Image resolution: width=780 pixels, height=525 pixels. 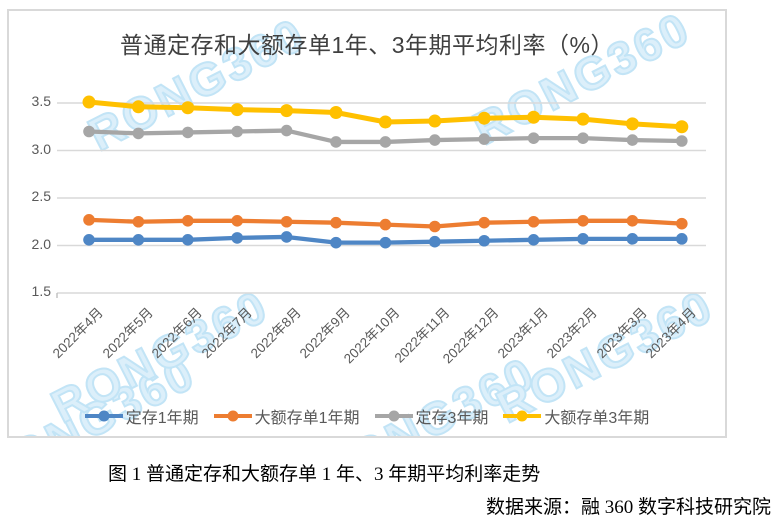 I want to click on legend-item-cd-3y: 大额存单3年期, so click(x=576, y=416).